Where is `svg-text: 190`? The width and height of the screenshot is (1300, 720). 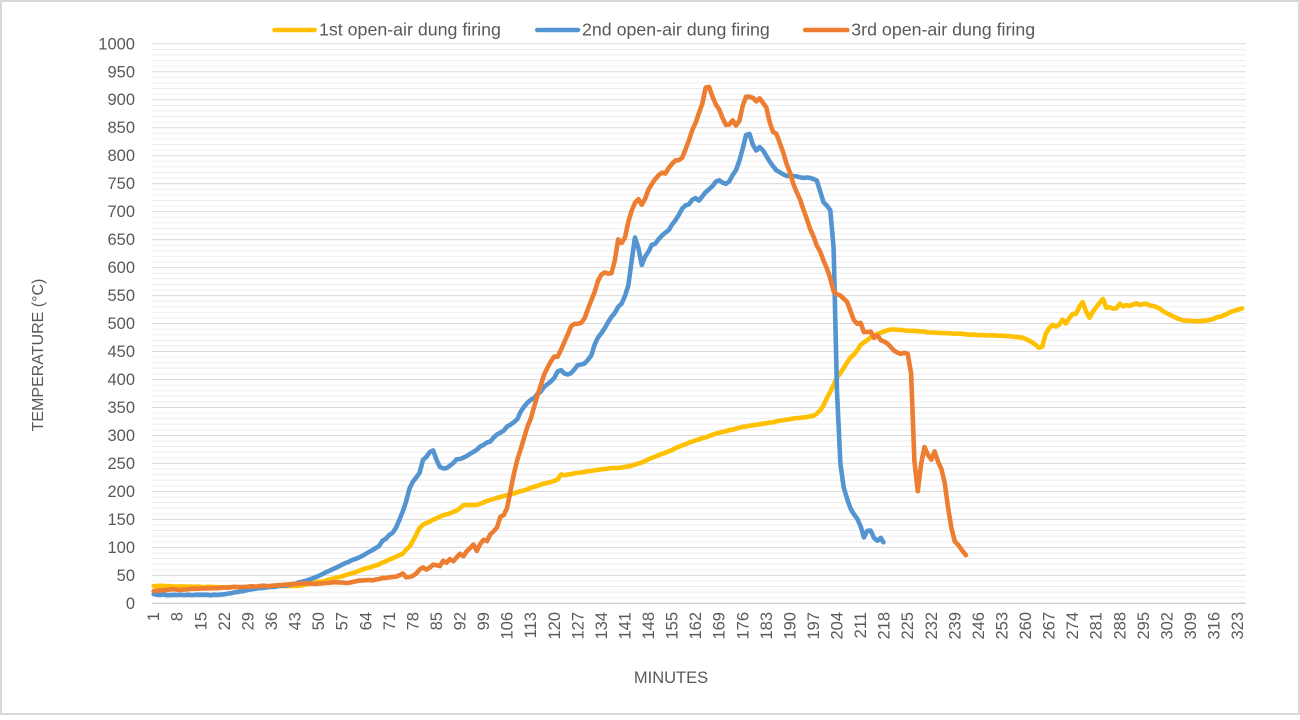 svg-text: 190 is located at coordinates (790, 626).